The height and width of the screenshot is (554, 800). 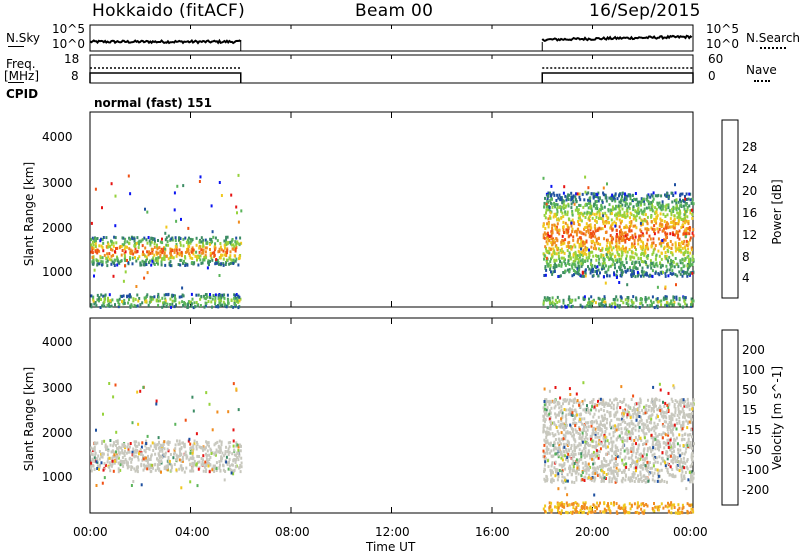 I want to click on nsearch-tick-bottom: 10^0, so click(x=722, y=44).